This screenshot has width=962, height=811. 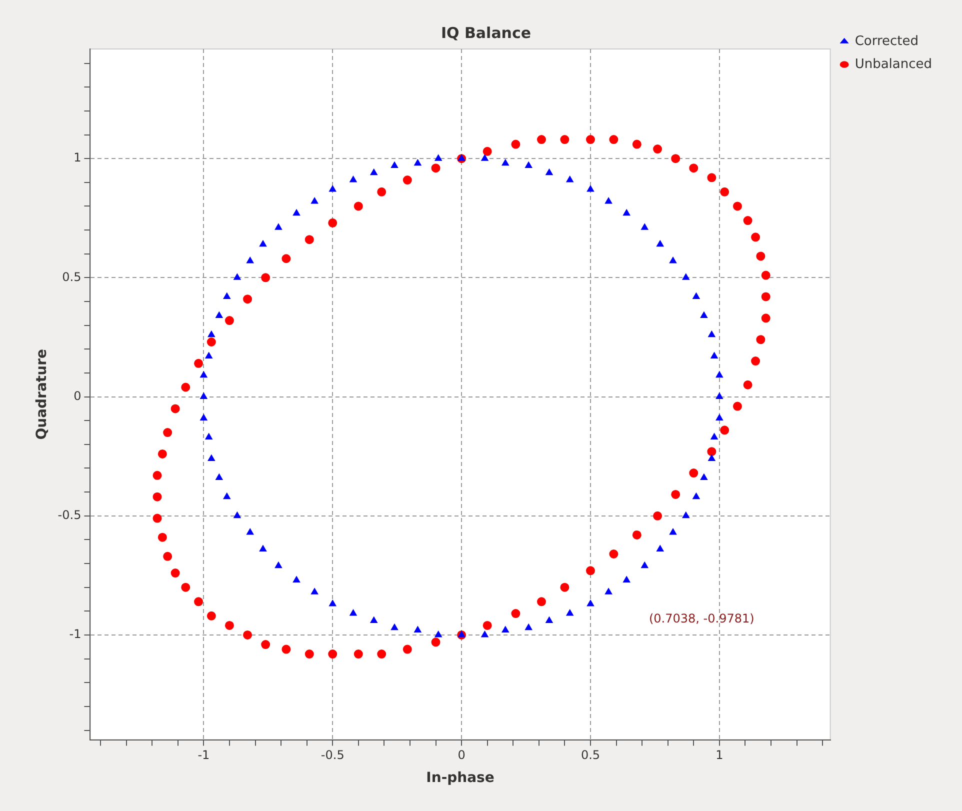 I want to click on x-tick-label: 1, so click(x=720, y=755).